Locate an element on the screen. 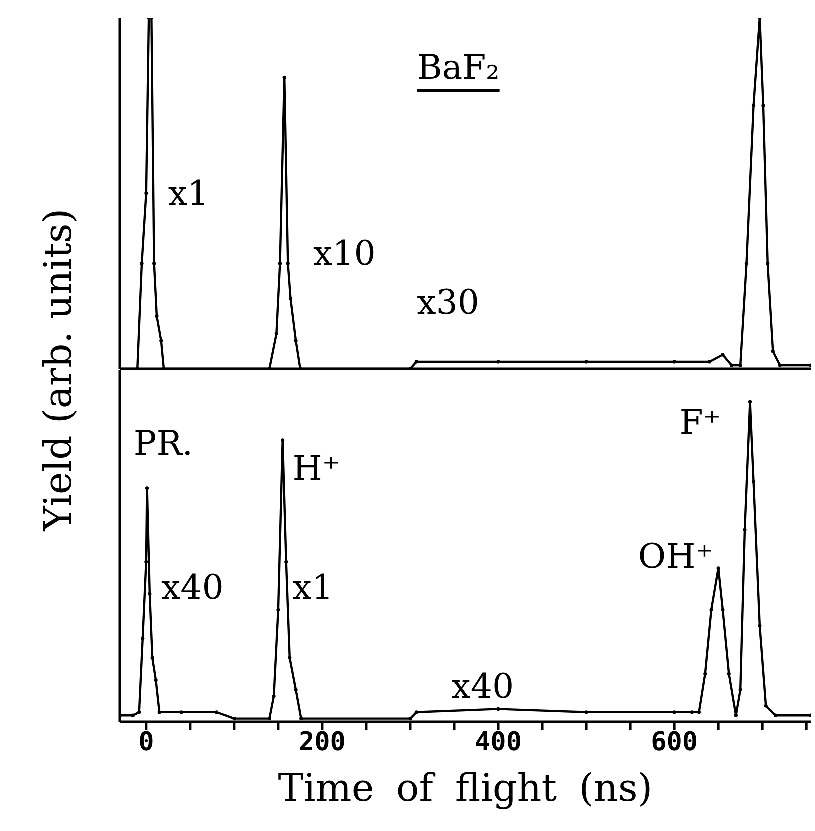 The width and height of the screenshot is (815, 831). x-tick-label: 600 is located at coordinates (674, 742).